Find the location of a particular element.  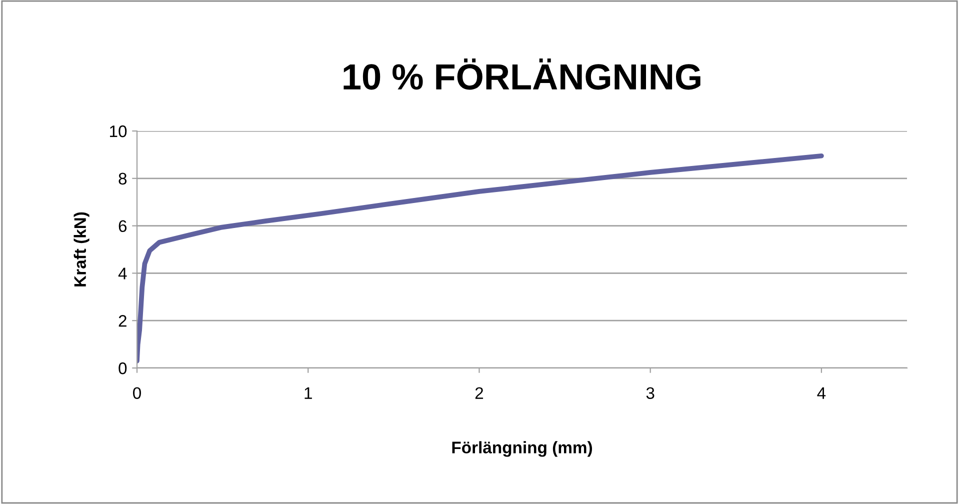

x-tick-label: 1 is located at coordinates (308, 393).